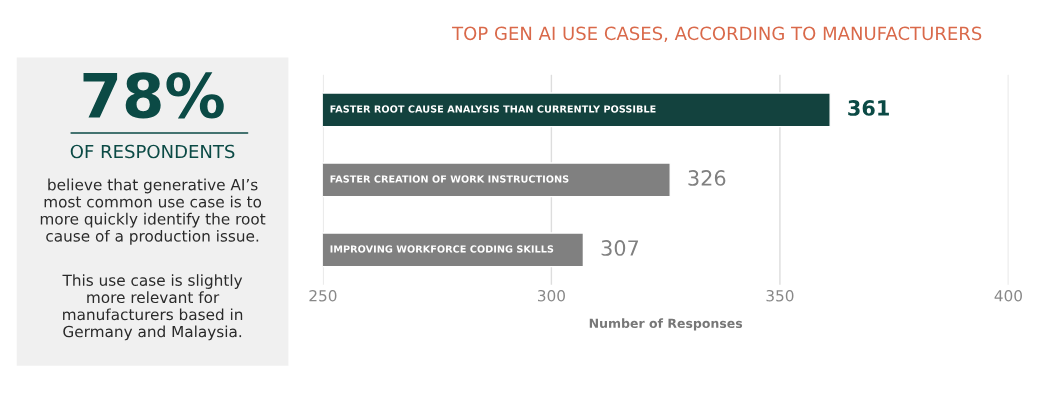 Image resolution: width=1045 pixels, height=411 pixels. I want to click on data-label: 326, so click(707, 178).